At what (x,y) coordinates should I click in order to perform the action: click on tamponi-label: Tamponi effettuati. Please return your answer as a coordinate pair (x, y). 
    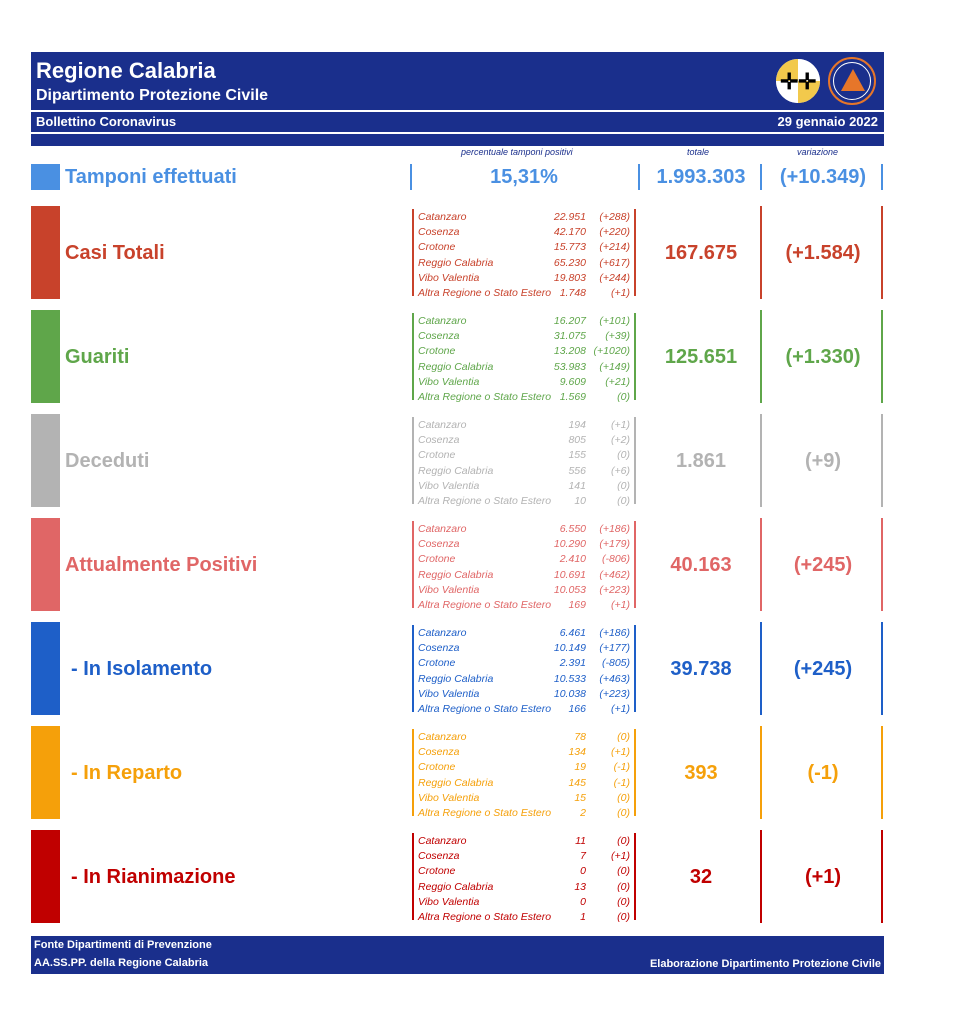
    Looking at the image, I should click on (151, 177).